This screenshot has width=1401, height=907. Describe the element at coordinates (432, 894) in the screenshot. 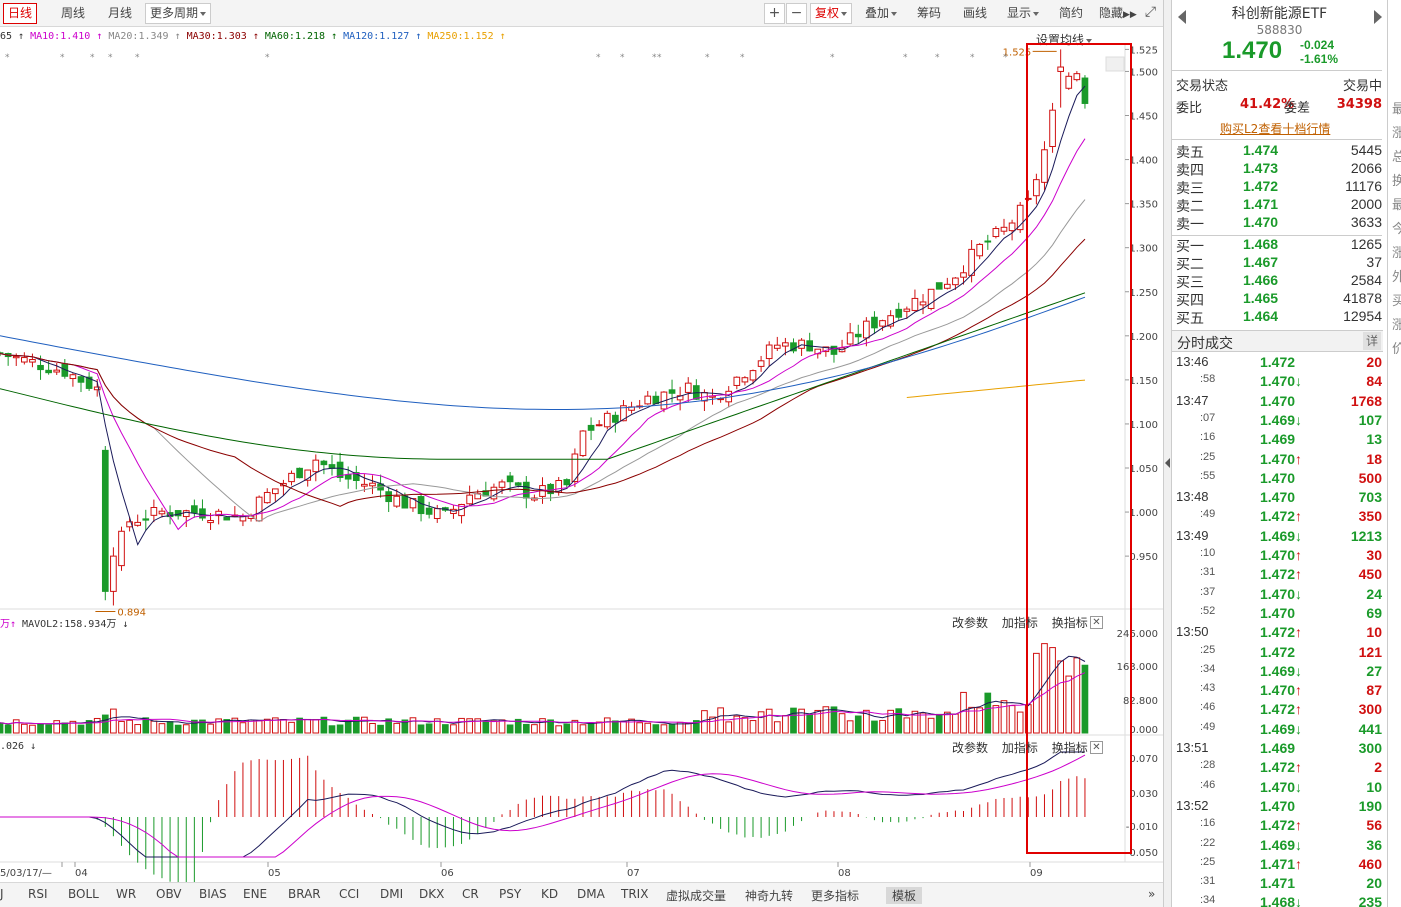

I see `indicator-tab: DKX` at that location.